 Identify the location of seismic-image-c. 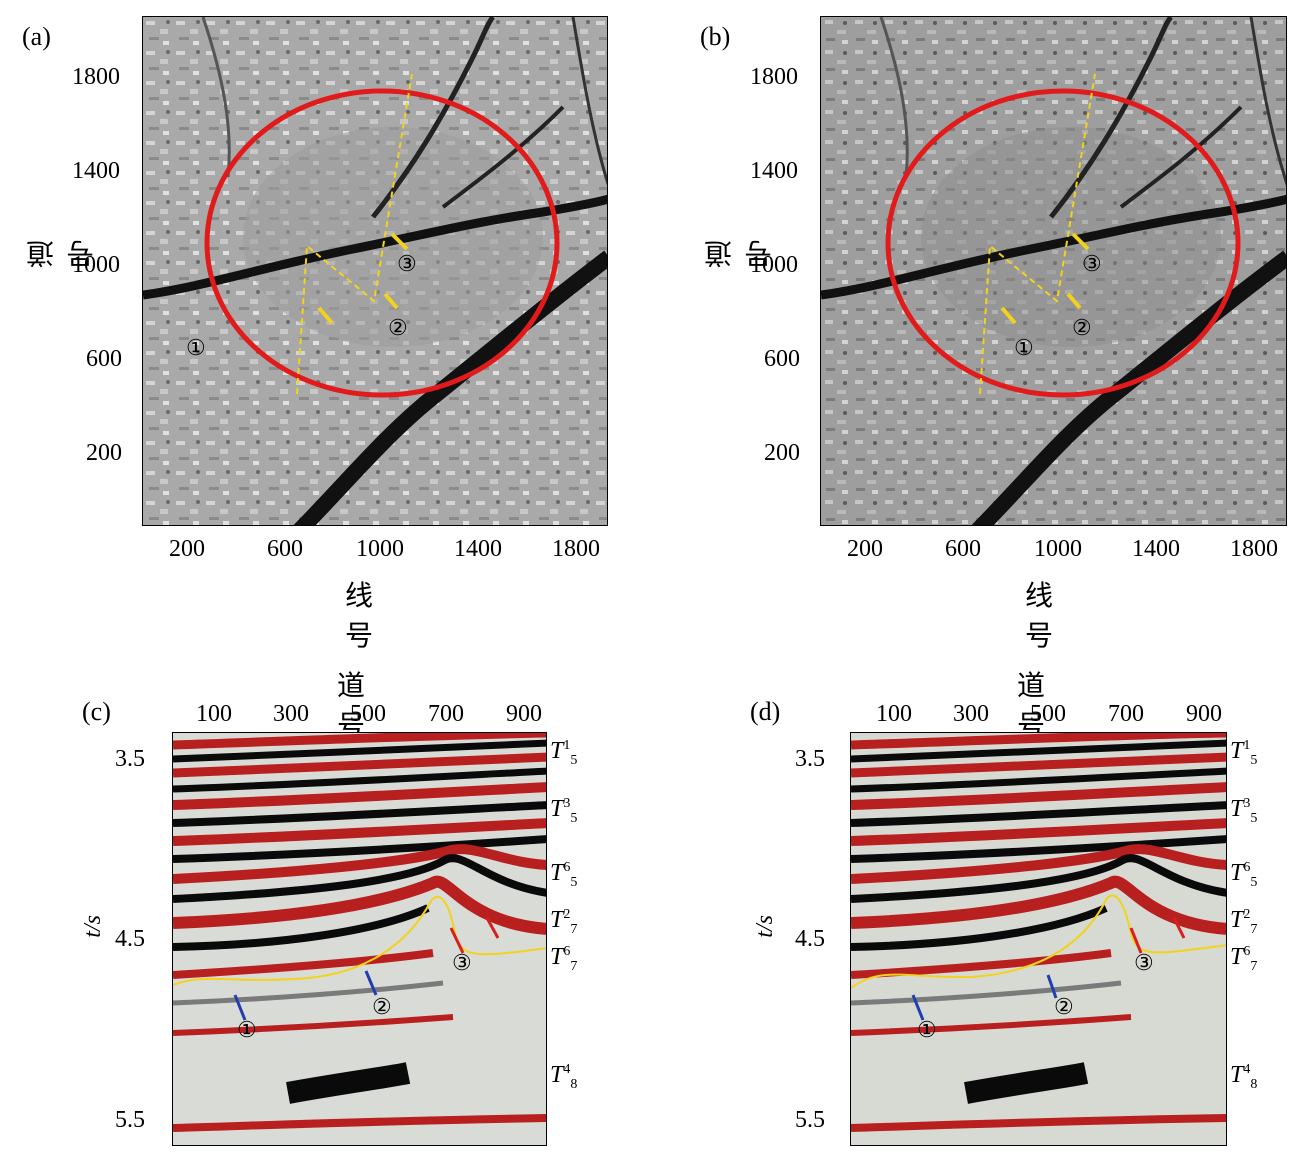
(359, 939).